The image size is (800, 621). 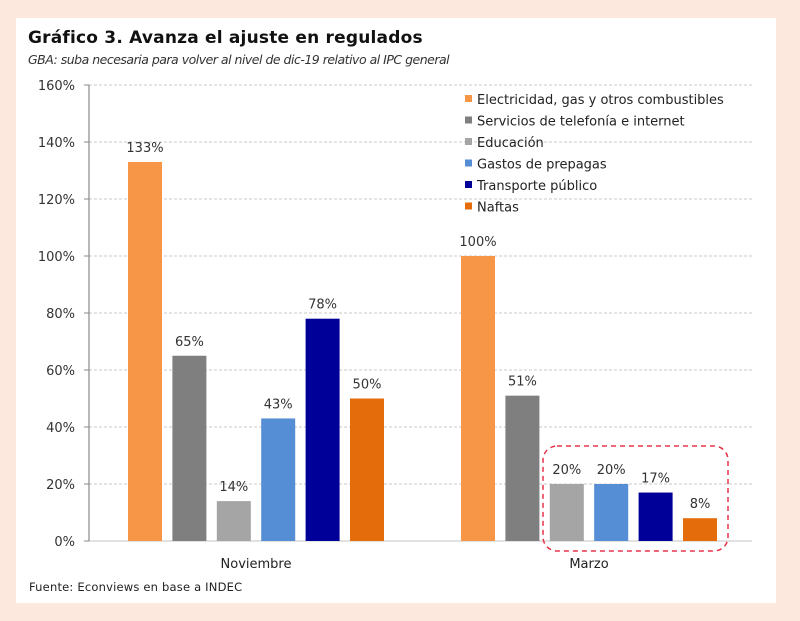 I want to click on legend-label: Transporte público, so click(x=536, y=186).